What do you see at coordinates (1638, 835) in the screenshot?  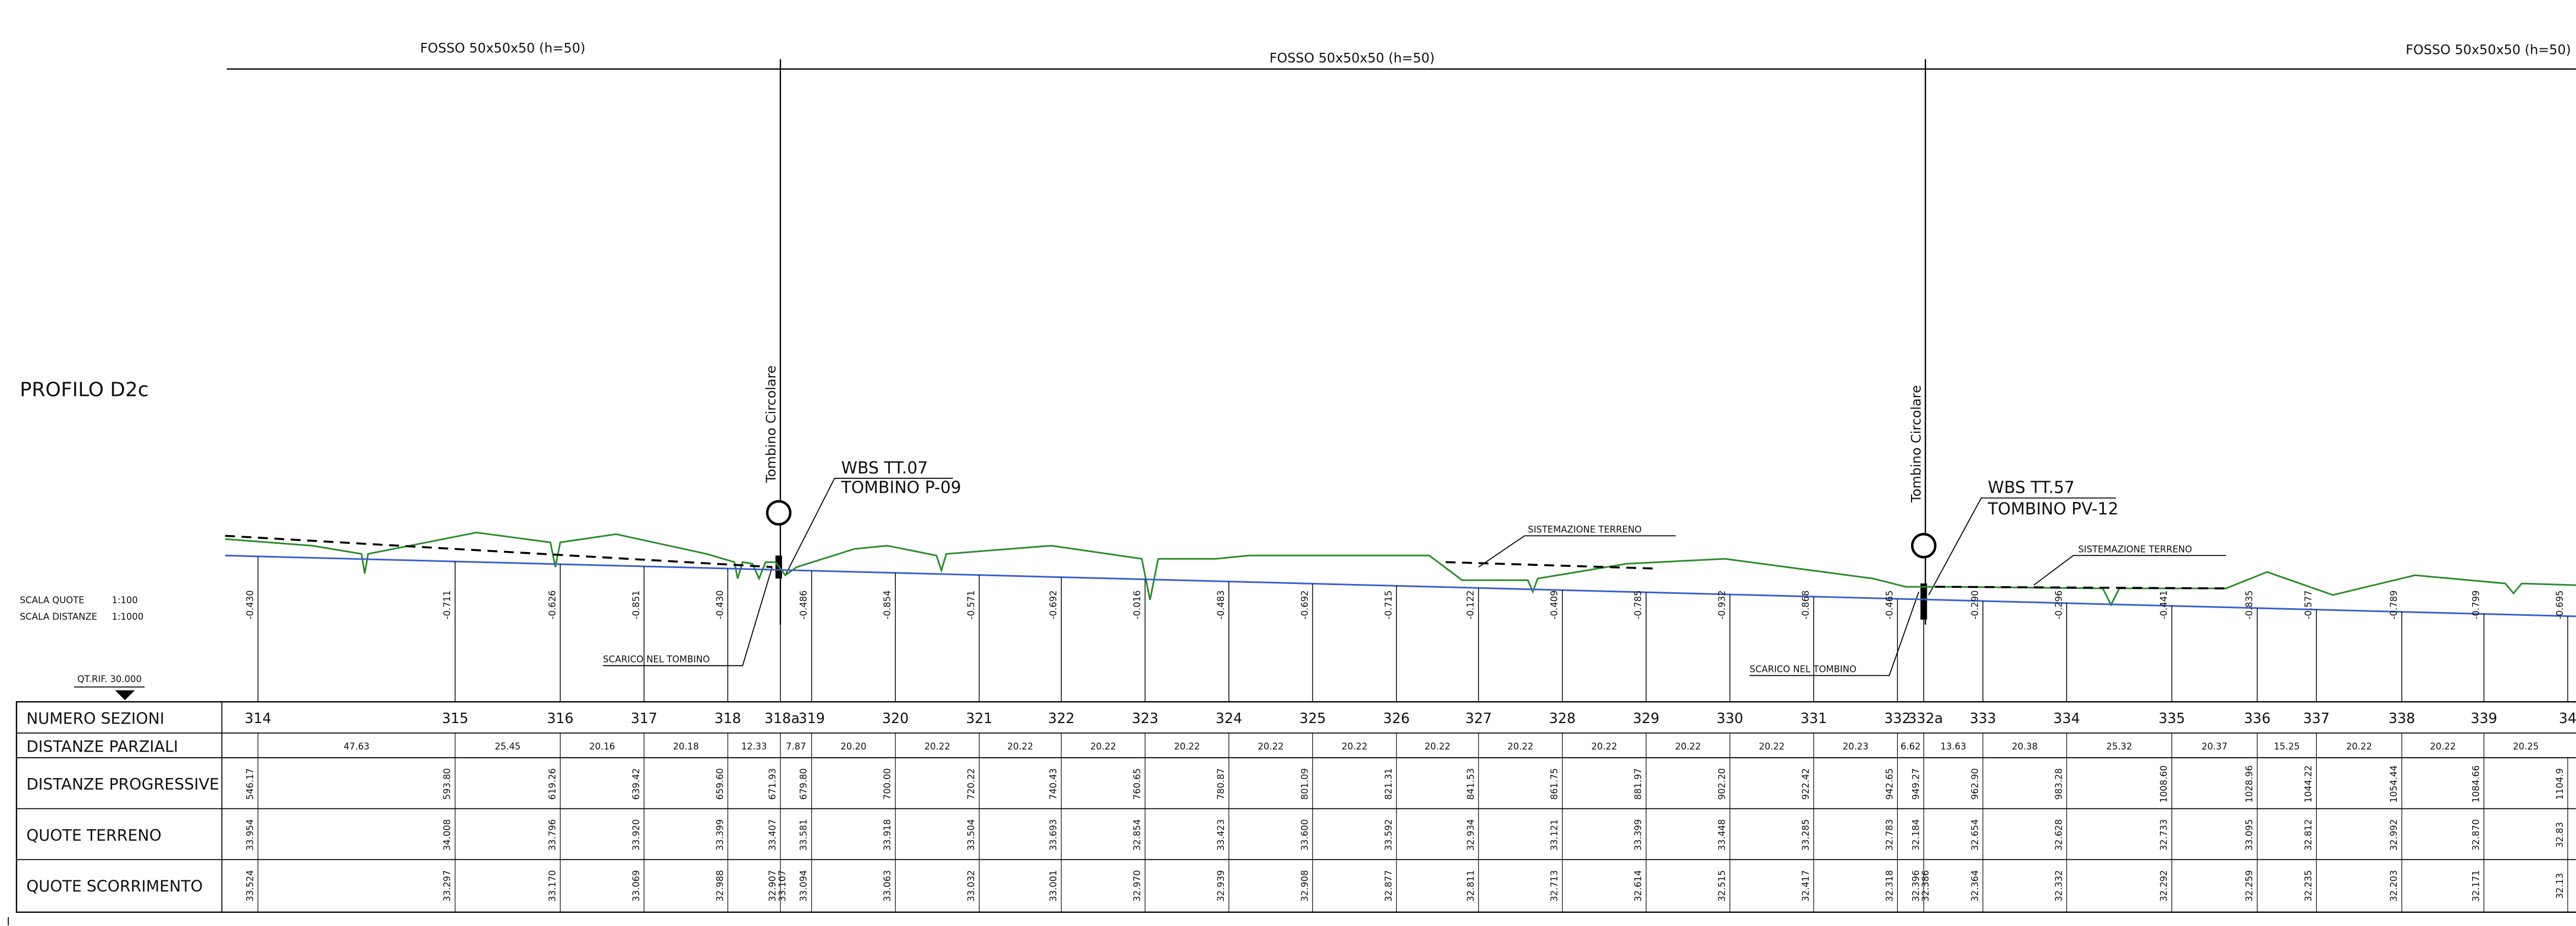 I see `ground-elevation: 33.399` at bounding box center [1638, 835].